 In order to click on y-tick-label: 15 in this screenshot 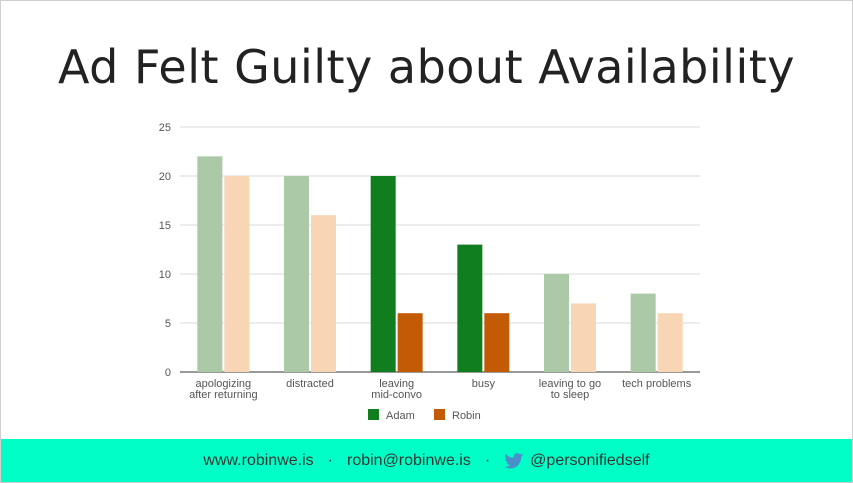, I will do `click(165, 226)`.